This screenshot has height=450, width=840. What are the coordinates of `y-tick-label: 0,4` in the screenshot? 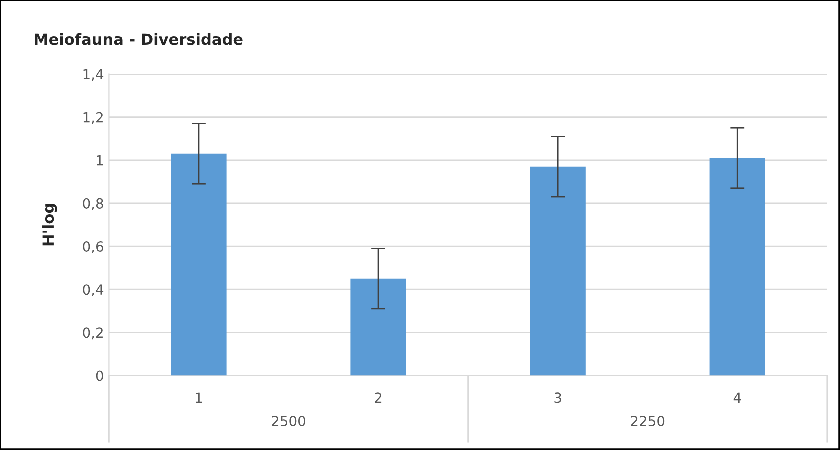 It's located at (93, 290).